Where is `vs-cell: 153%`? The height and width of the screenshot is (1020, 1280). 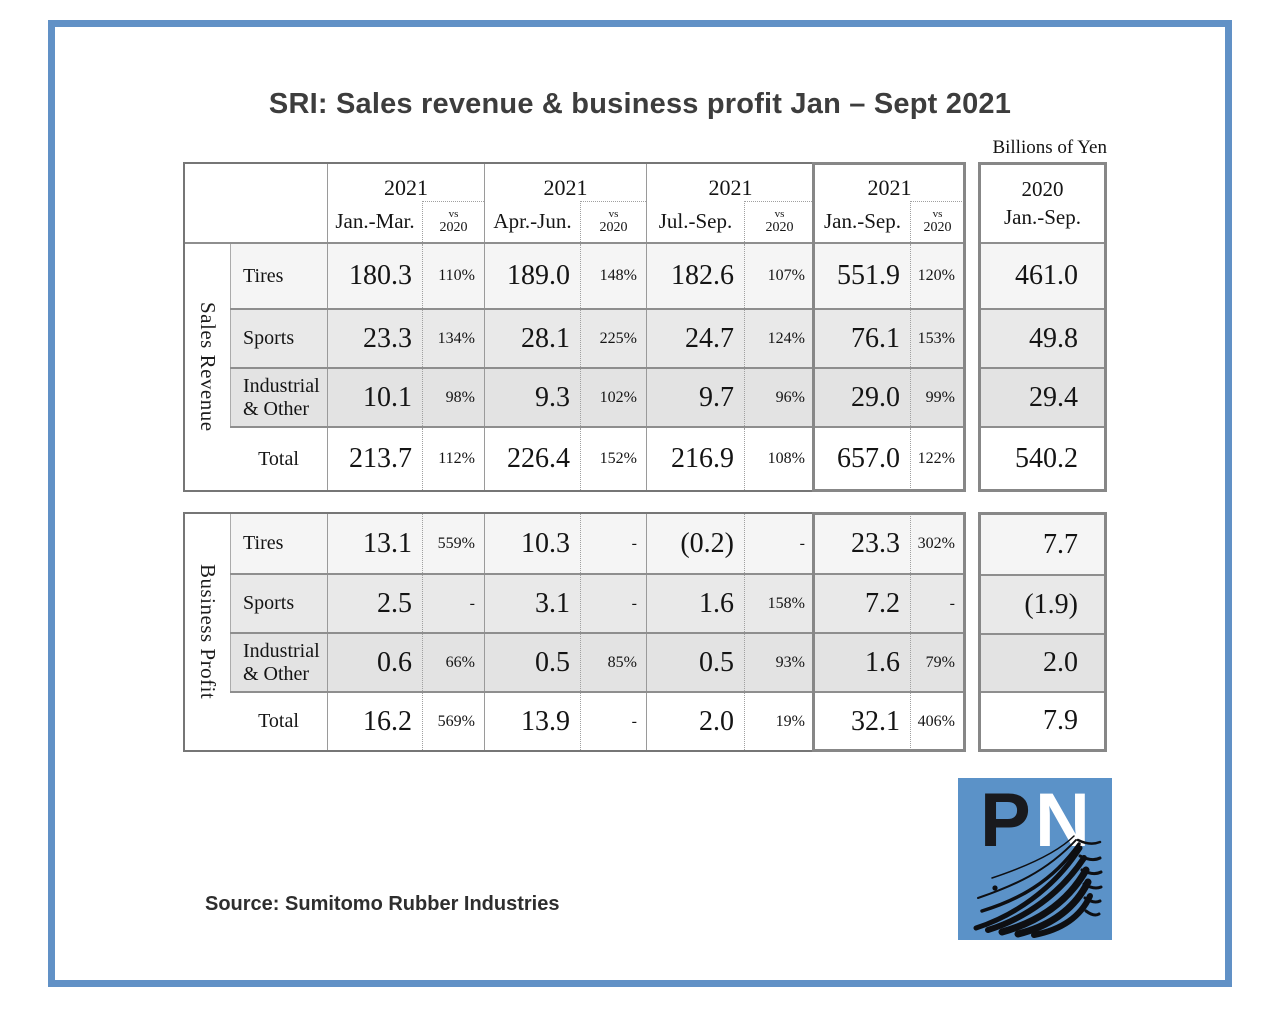
vs-cell: 153% is located at coordinates (937, 338).